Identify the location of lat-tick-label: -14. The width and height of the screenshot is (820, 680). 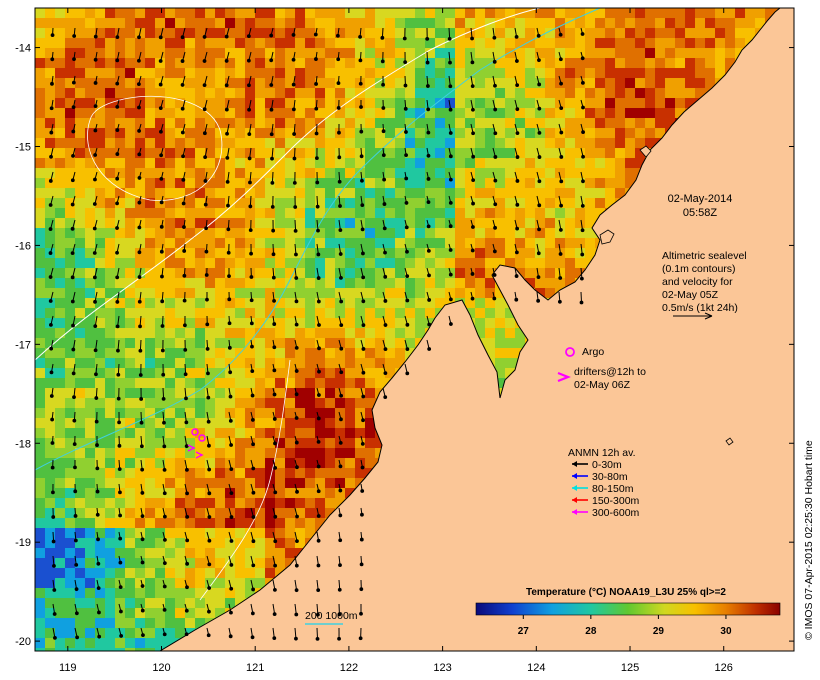
(23, 49).